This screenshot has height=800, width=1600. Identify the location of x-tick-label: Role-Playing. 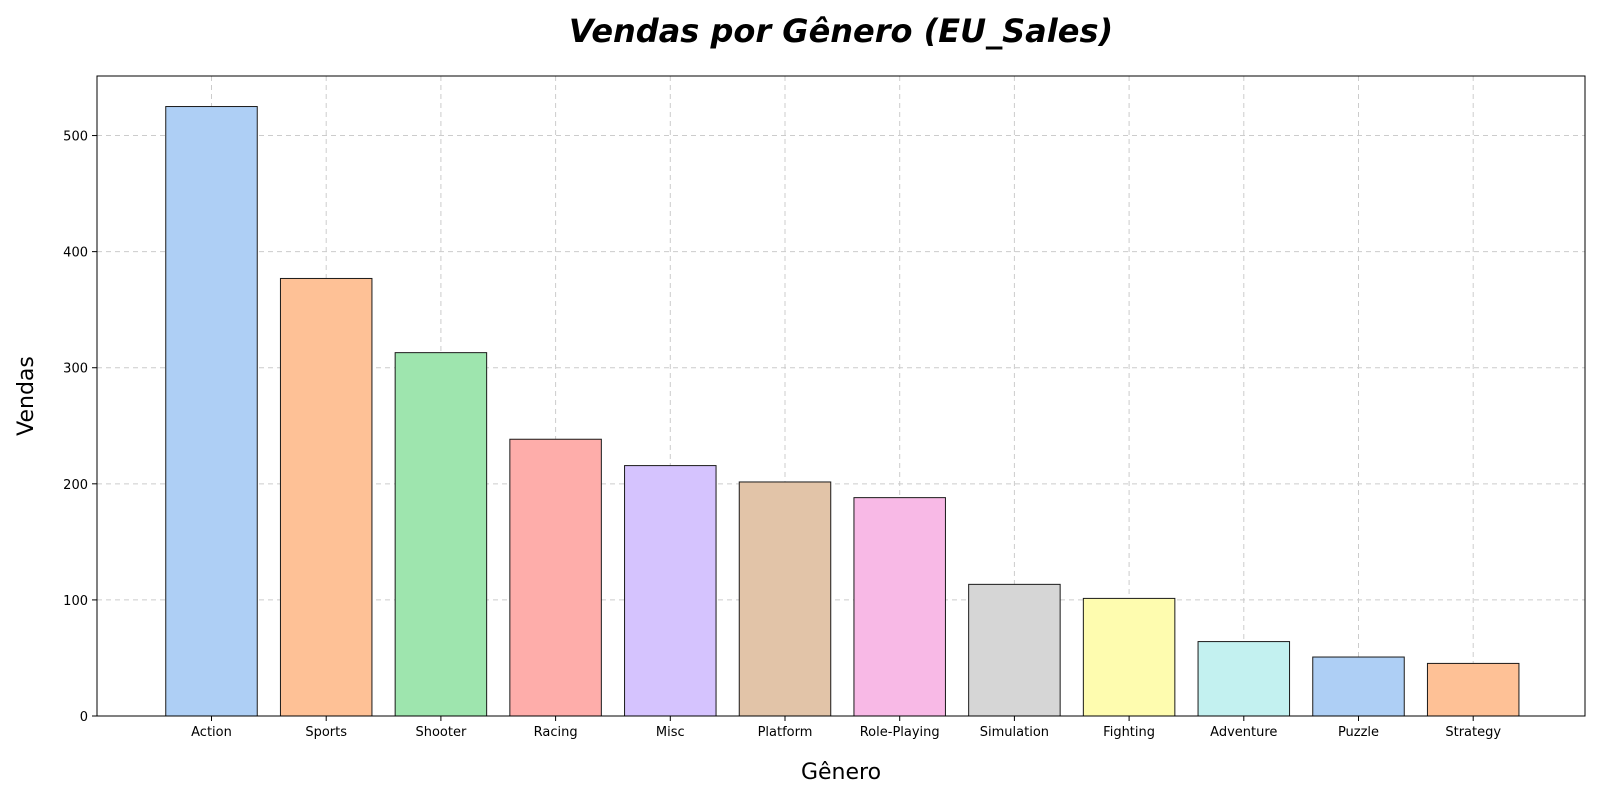
(900, 732).